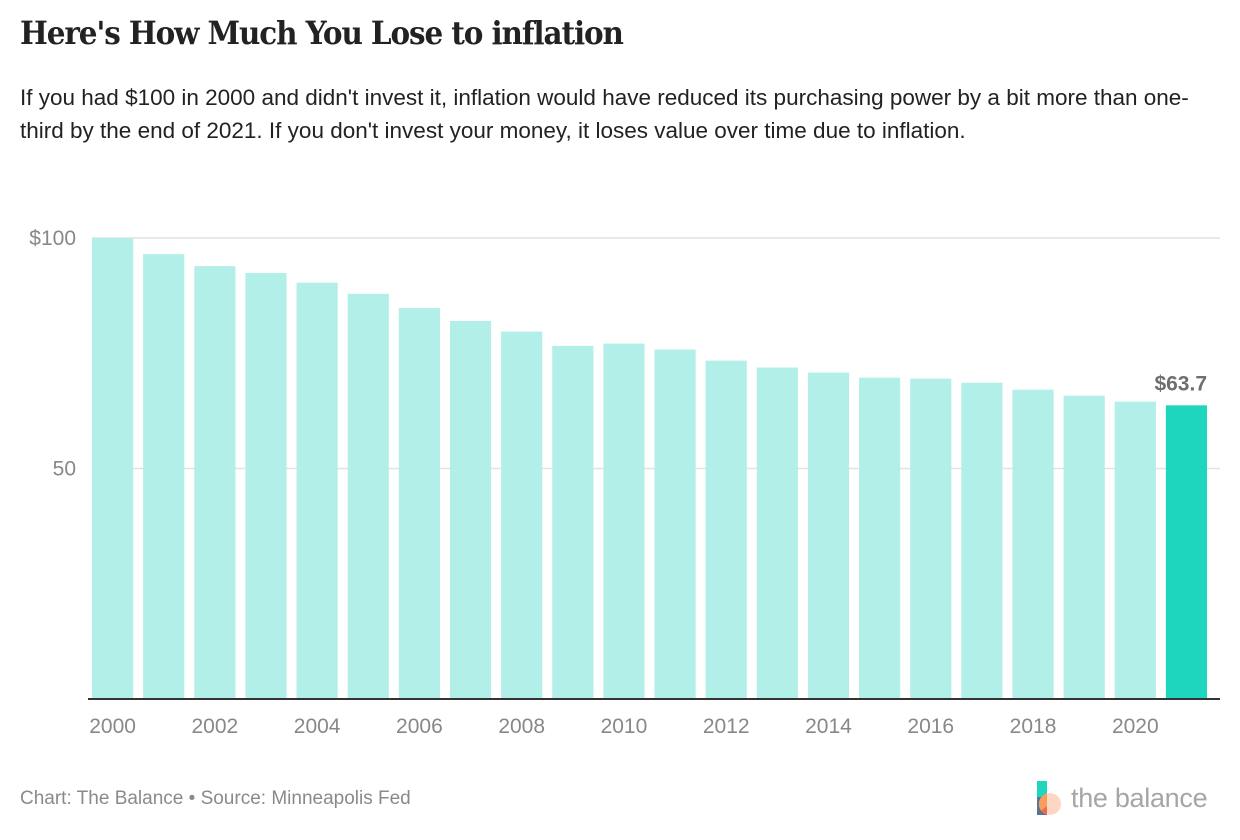  I want to click on x-tick-label-2010: 2010, so click(624, 726).